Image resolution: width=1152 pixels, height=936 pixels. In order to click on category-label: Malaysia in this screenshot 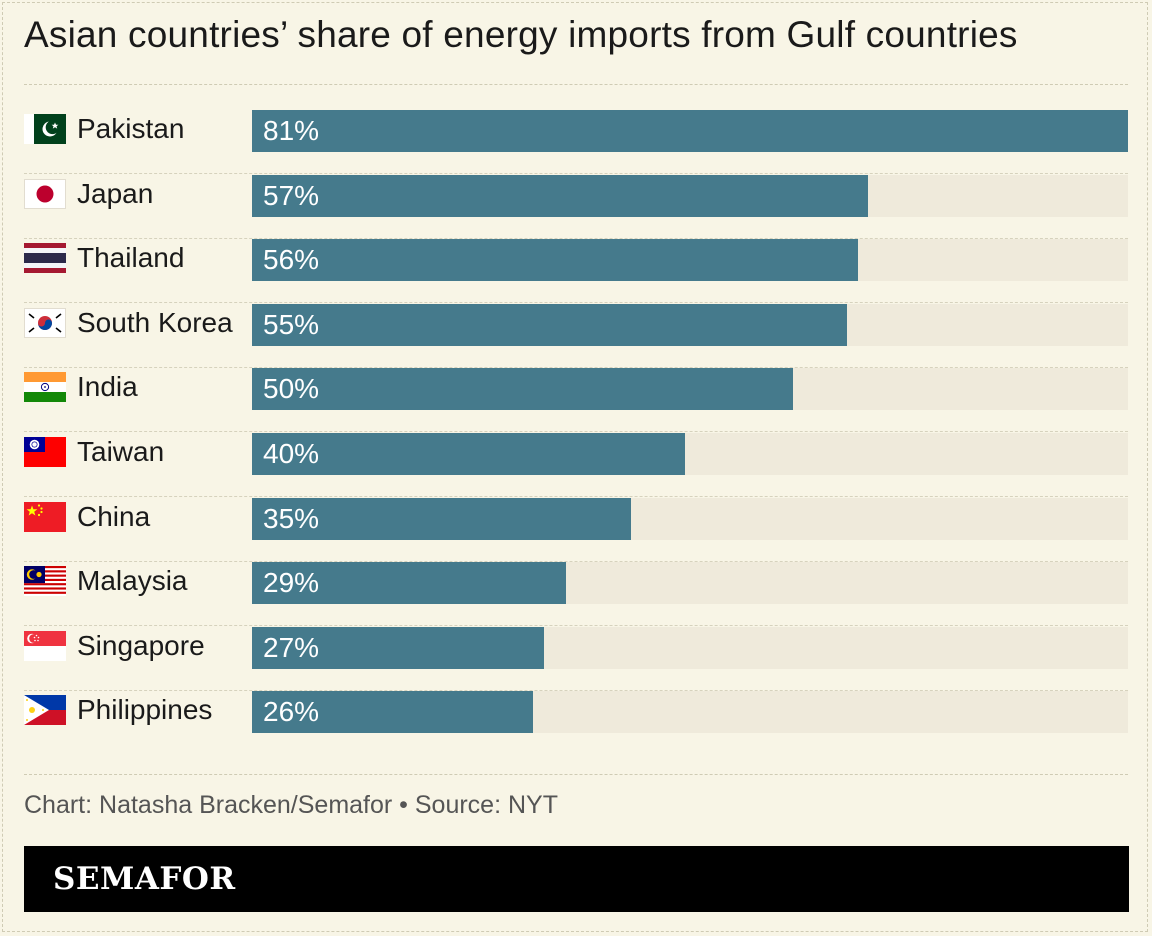, I will do `click(132, 581)`.